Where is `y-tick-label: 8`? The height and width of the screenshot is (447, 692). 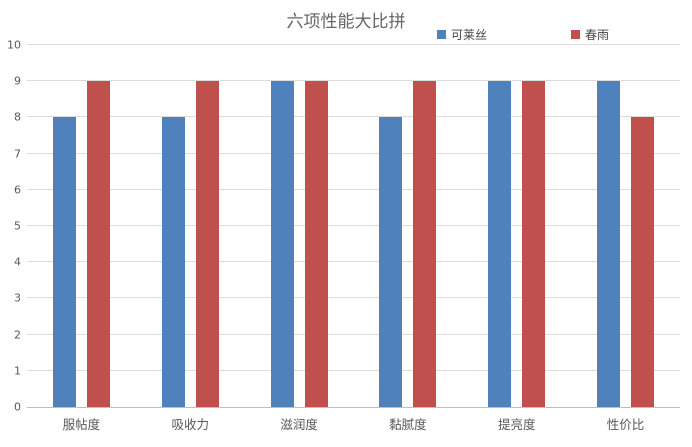 y-tick-label: 8 is located at coordinates (17, 117).